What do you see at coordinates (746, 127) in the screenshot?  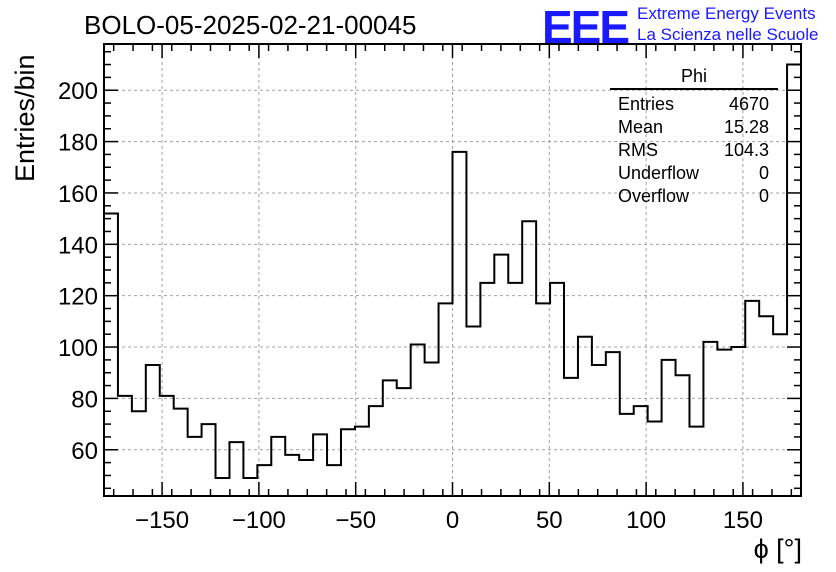 I see `stats-value-mean: 15.28` at bounding box center [746, 127].